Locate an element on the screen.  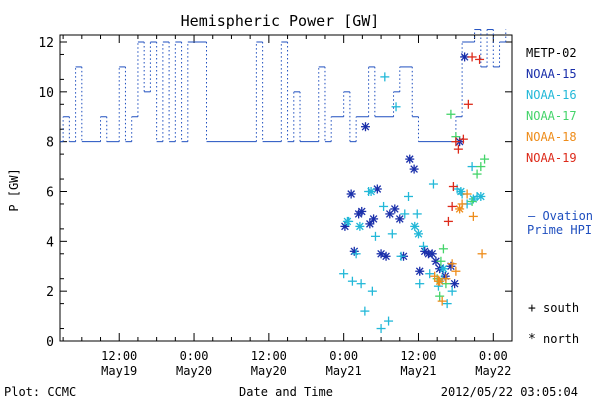
y-tick-label: 2 is located at coordinates (50, 292).